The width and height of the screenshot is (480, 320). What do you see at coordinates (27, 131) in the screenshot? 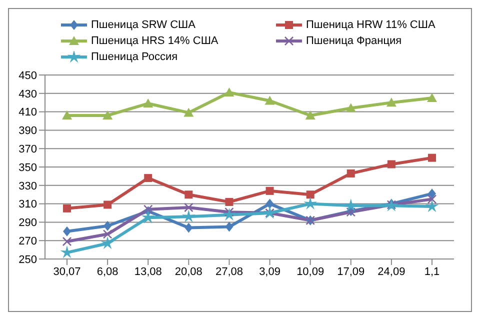
I see `y-tick-label: 390` at bounding box center [27, 131].